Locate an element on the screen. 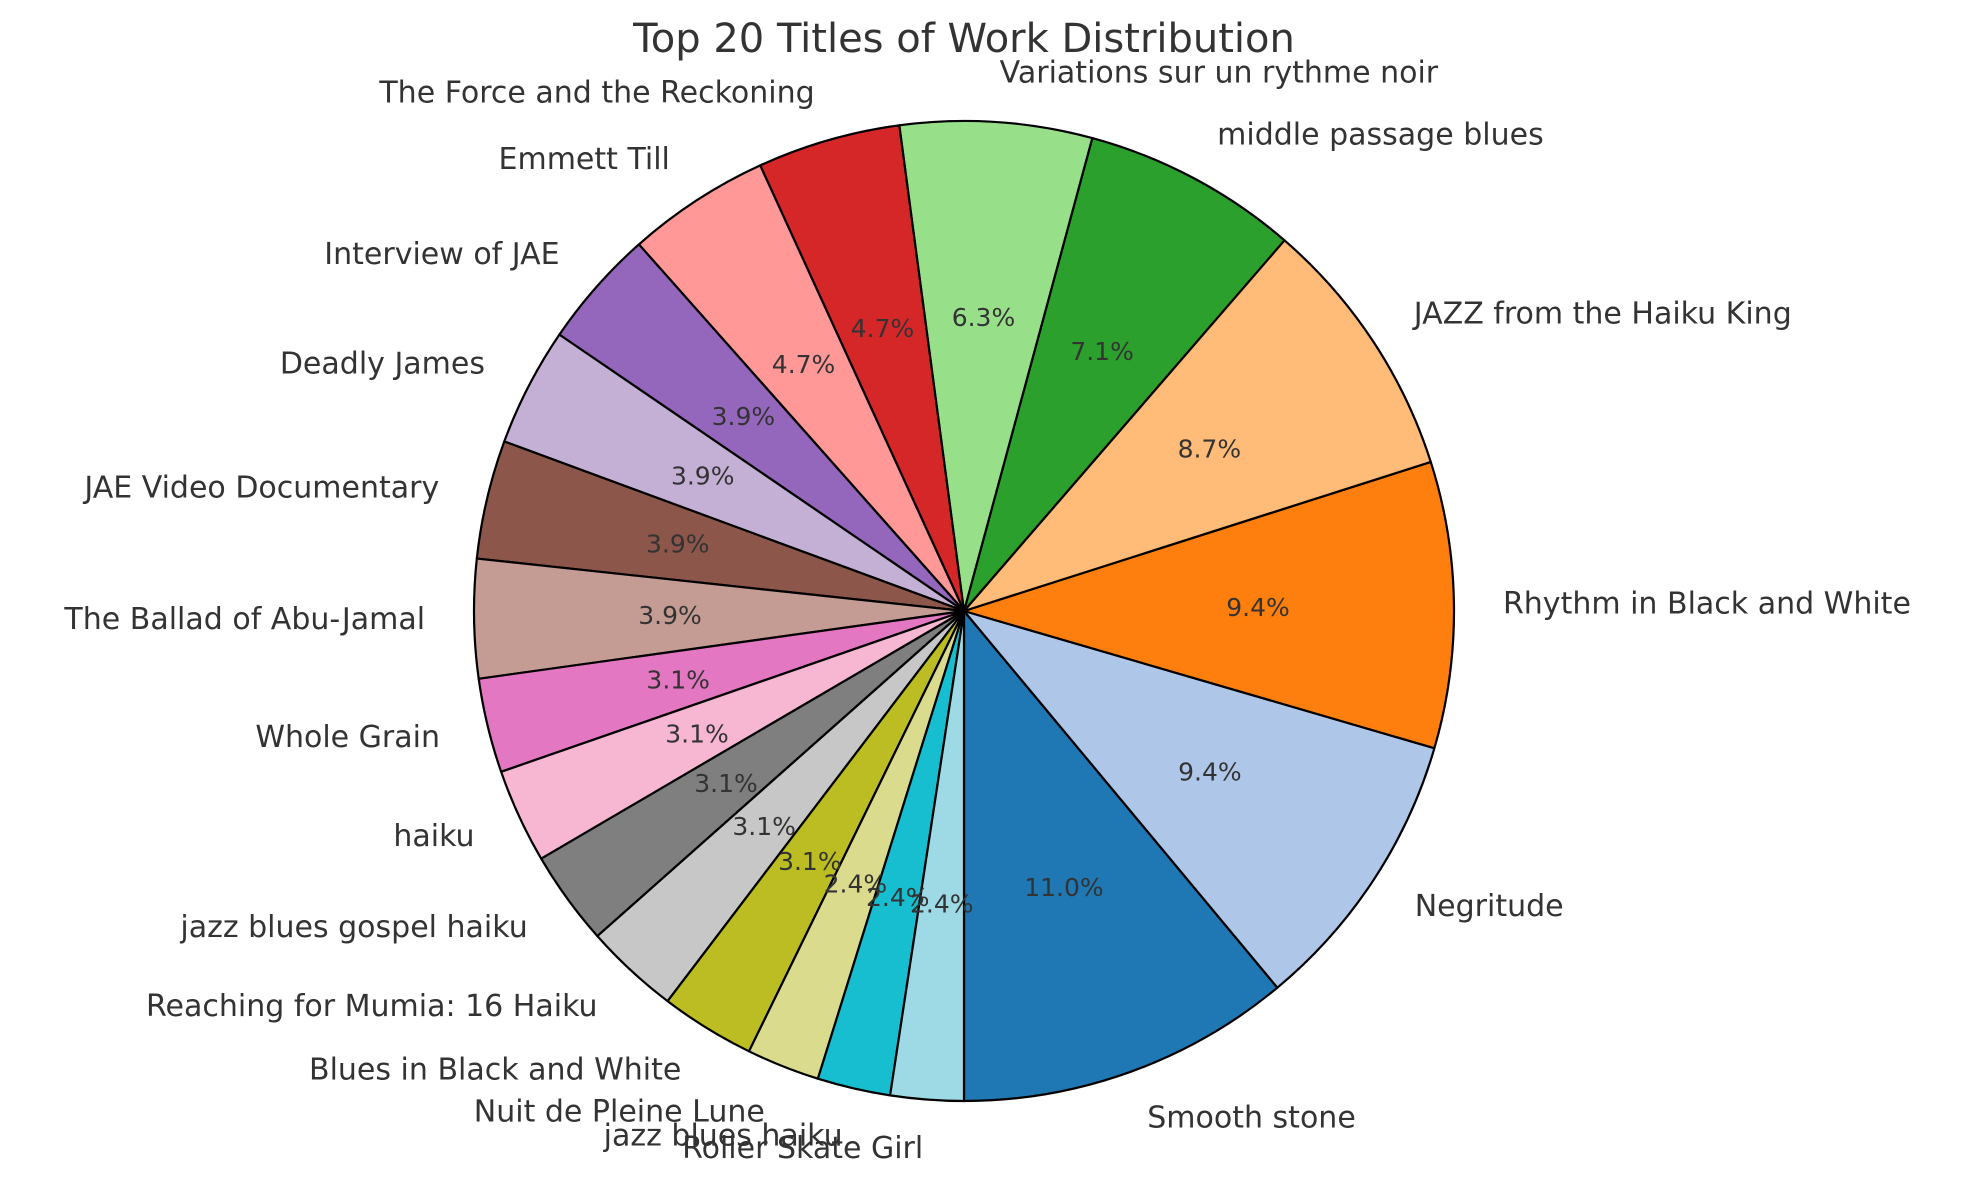  pct-label-whole-grain: 3.1% is located at coordinates (678, 679).